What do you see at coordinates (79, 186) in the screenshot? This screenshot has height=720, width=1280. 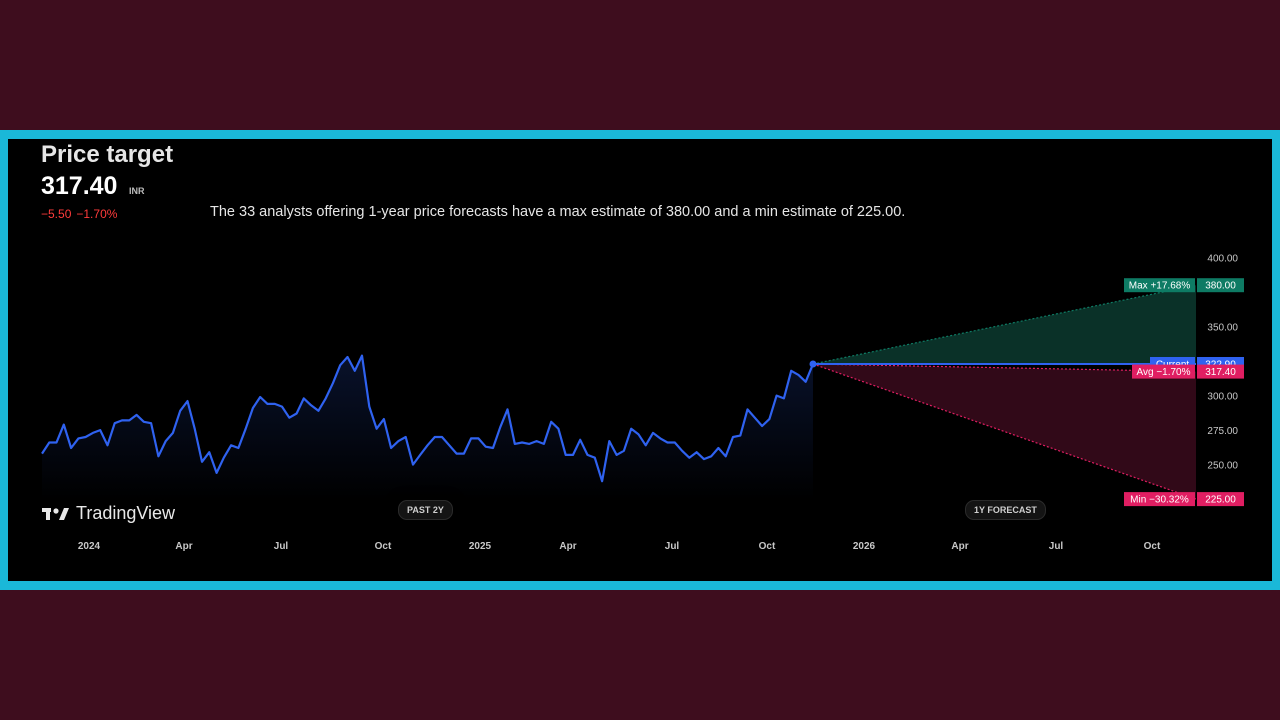 I see `current-price: 317.40` at bounding box center [79, 186].